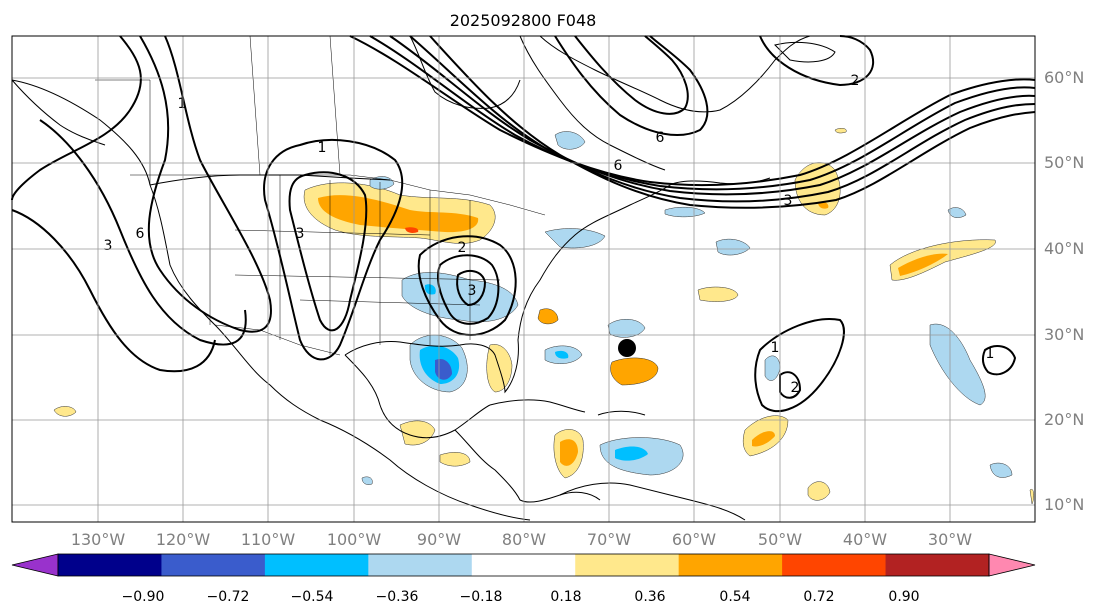 The width and height of the screenshot is (1105, 615). Describe the element at coordinates (903, 597) in the screenshot. I see `colorbar-tick-label: 0.90` at that location.